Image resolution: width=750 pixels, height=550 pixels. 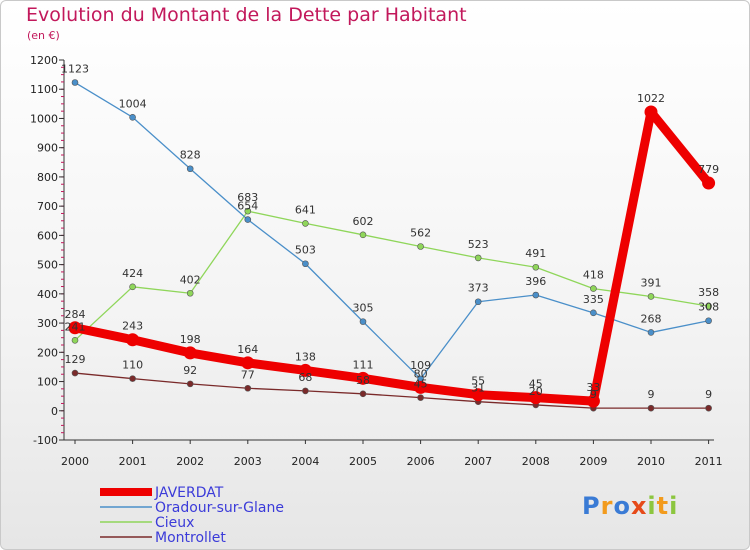 What do you see at coordinates (593, 275) in the screenshot?
I see `data-label: 418` at bounding box center [593, 275].